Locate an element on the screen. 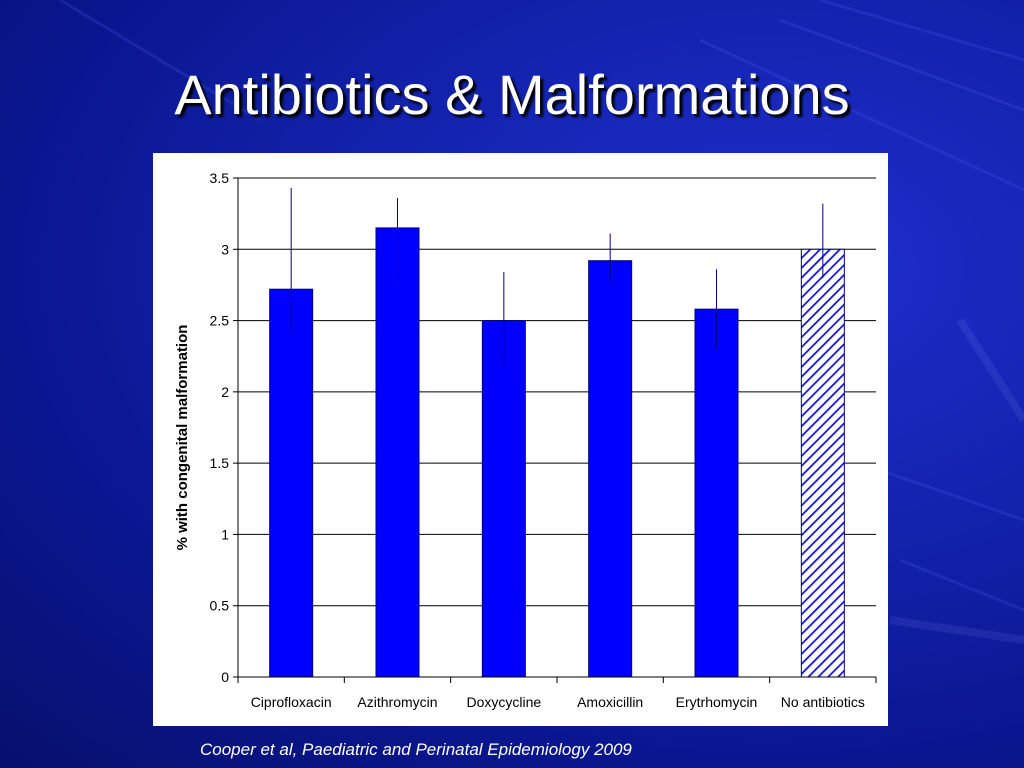 The image size is (1024, 768). x-tick-label: Amoxicillin is located at coordinates (610, 702).